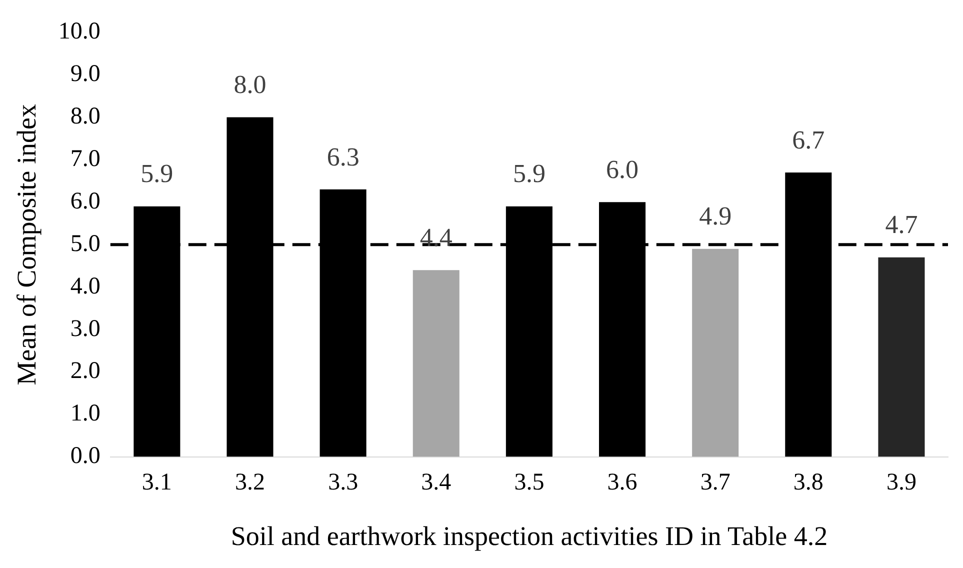 The height and width of the screenshot is (568, 963). I want to click on y-tick-label: 8.0, so click(85, 117).